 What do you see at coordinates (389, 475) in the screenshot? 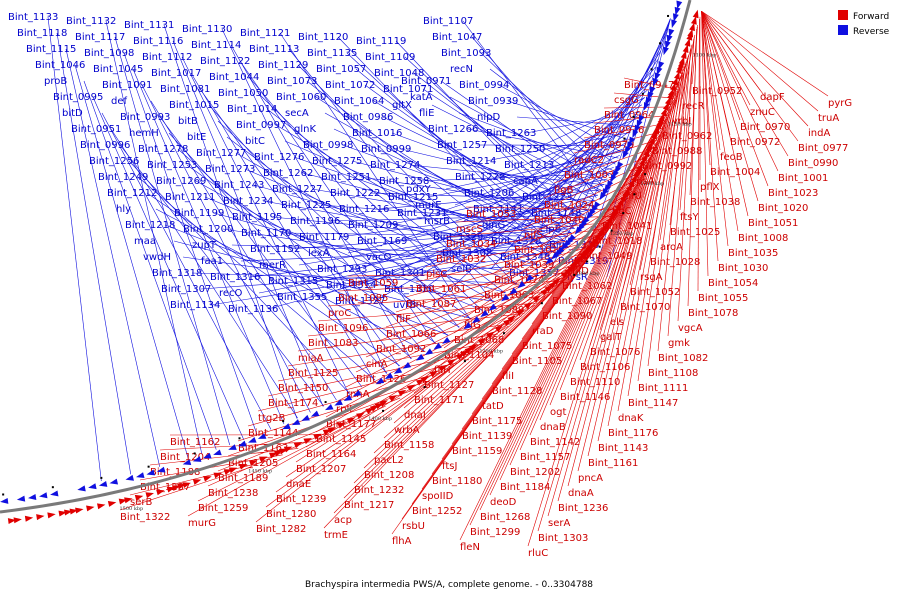
I see `forward-gene-label: Bint_1208` at bounding box center [389, 475].